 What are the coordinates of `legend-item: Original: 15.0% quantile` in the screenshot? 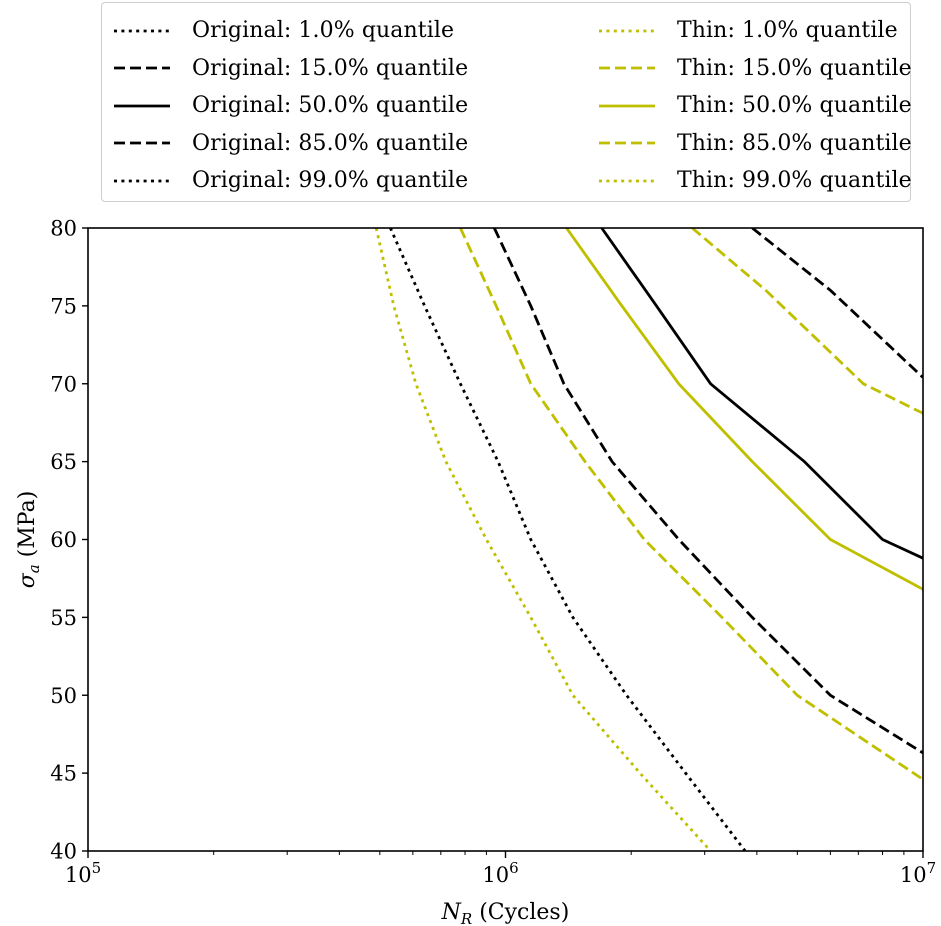 It's located at (290, 69).